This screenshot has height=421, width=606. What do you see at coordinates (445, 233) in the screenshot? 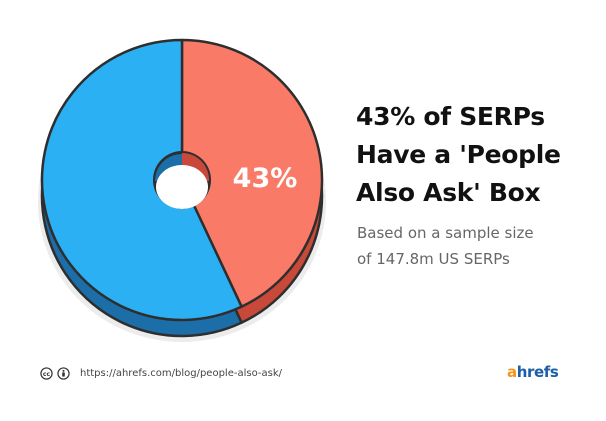
I see `subtitle-line-1: Based on a sample size` at bounding box center [445, 233].